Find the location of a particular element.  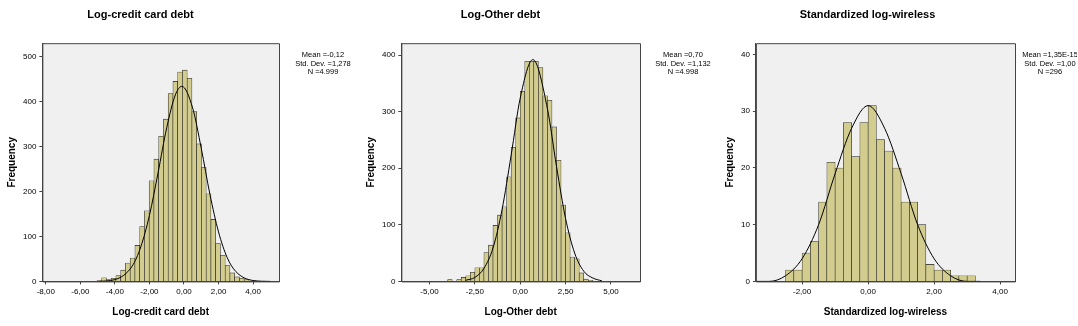

y-tick-label: 500 is located at coordinates (29, 56).